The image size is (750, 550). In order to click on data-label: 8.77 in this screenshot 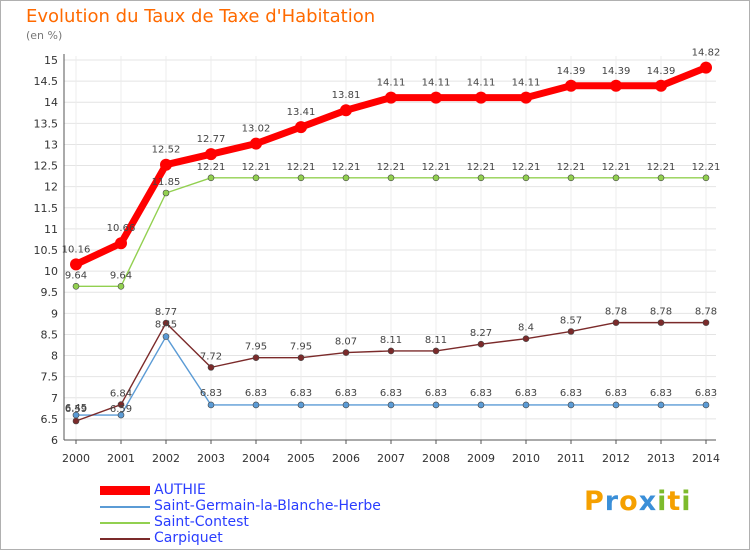, I will do `click(166, 312)`.